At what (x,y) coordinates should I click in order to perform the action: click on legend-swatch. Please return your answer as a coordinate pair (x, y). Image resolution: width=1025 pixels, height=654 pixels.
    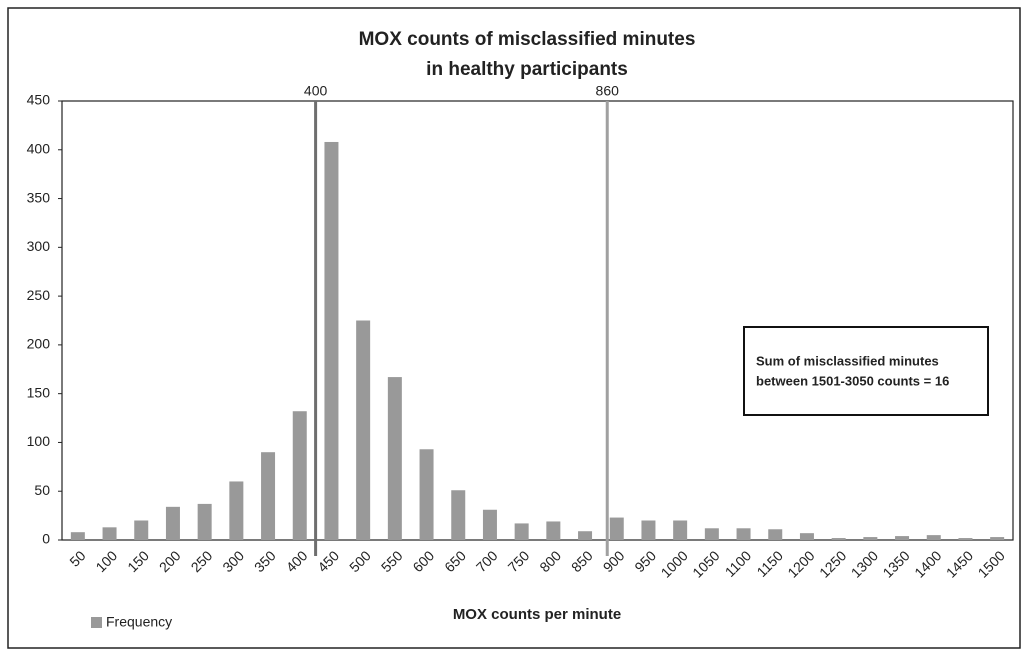
    Looking at the image, I should click on (96, 622).